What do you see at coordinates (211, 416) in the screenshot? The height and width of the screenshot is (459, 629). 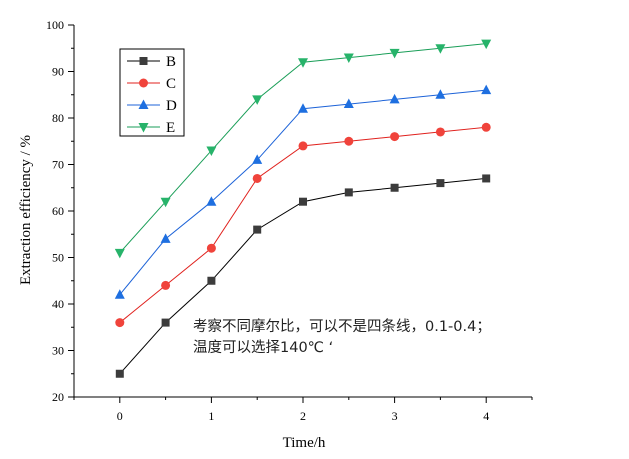 I see `x-tick-label: 1` at bounding box center [211, 416].